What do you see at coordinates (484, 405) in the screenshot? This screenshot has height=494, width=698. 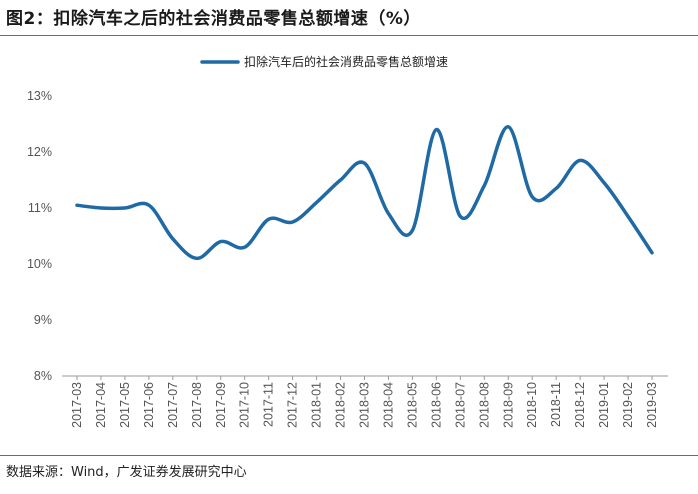 I see `x-tick-label: 2018-08` at bounding box center [484, 405].